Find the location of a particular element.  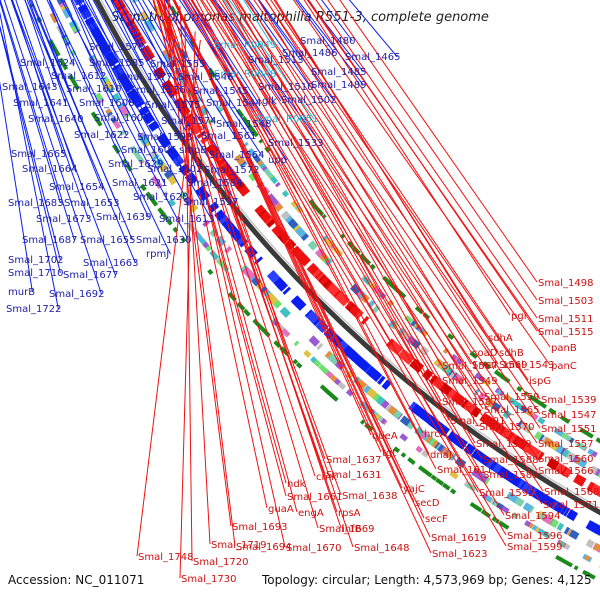

reverse-gene-label: Smal_1631 is located at coordinates (353, 475).